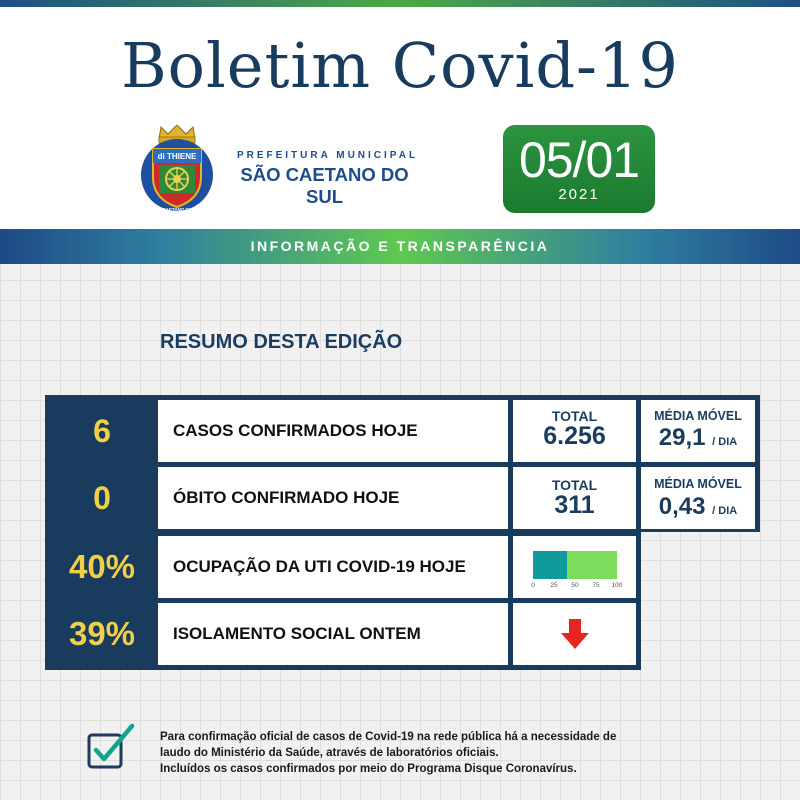 This screenshot has width=800, height=800. Describe the element at coordinates (177, 168) in the screenshot. I see `city-crest-logo: di THIENE SÃO CAETANO DO SUL` at that location.